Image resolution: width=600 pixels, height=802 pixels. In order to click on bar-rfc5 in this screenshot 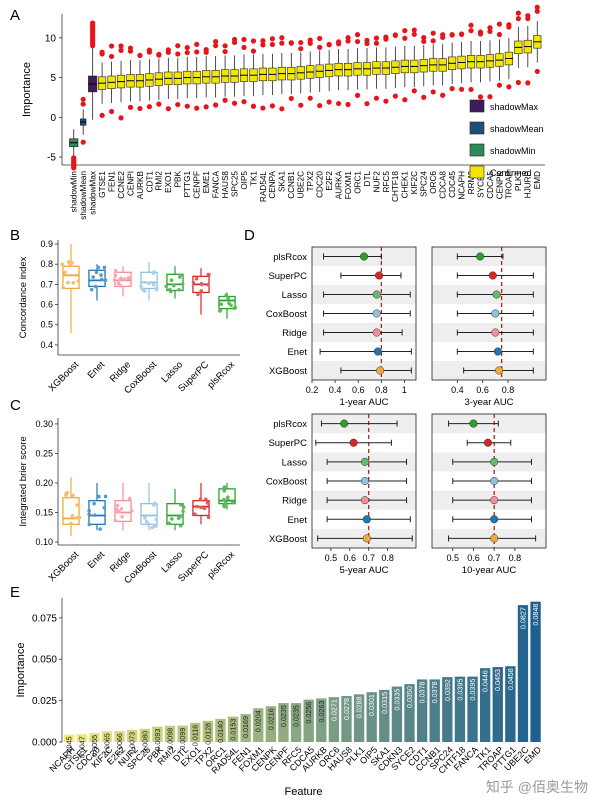, I will do `click(296, 722)`.